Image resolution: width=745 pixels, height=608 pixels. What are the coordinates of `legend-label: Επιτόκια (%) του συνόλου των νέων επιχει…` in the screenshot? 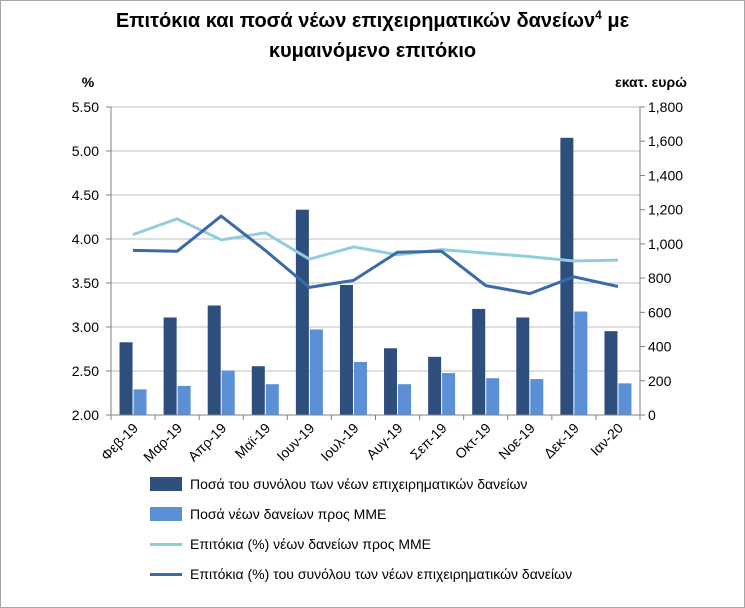 It's located at (381, 574).